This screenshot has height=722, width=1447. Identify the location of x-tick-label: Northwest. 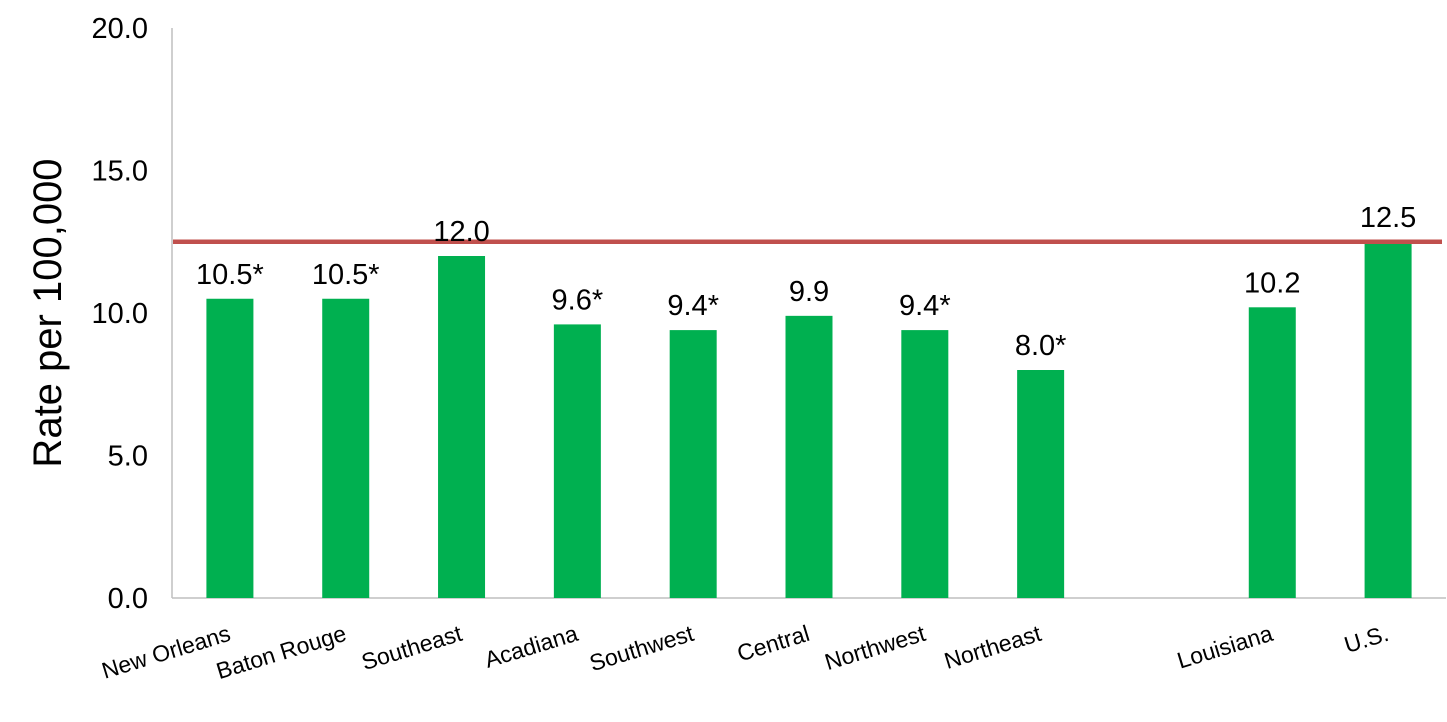
(875, 647).